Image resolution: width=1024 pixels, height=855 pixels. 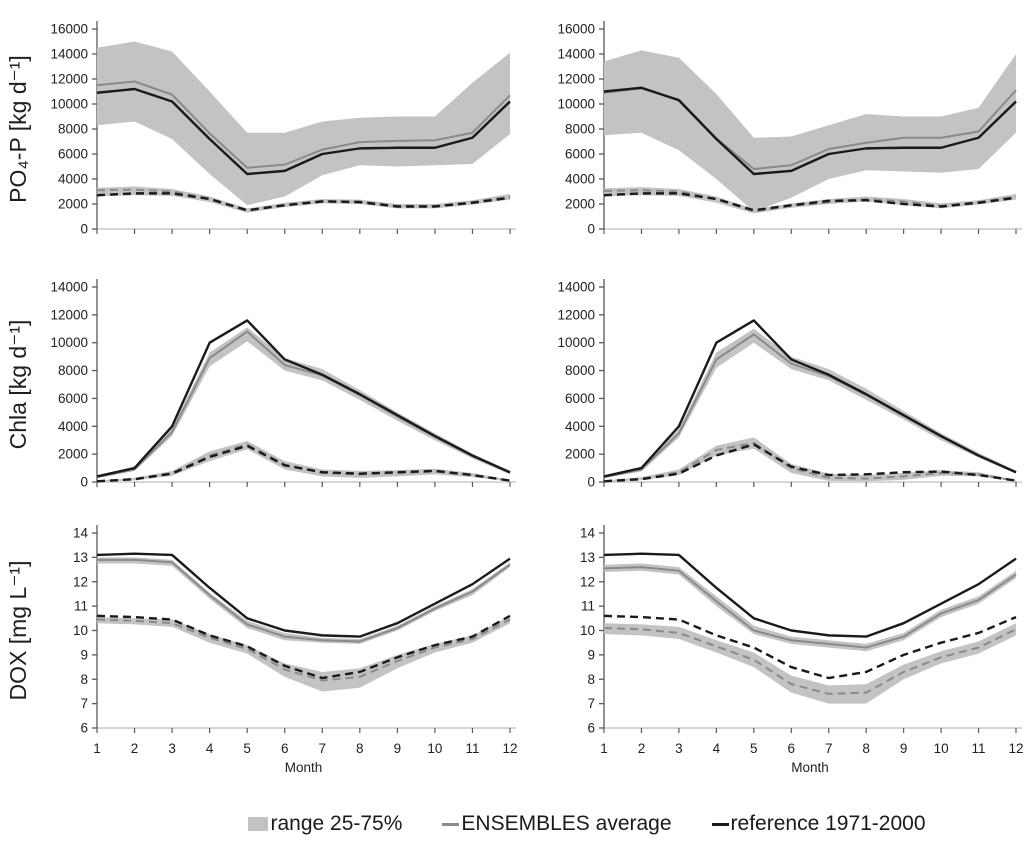 What do you see at coordinates (828, 823) in the screenshot?
I see `legend-reference-label: reference 1971-2000` at bounding box center [828, 823].